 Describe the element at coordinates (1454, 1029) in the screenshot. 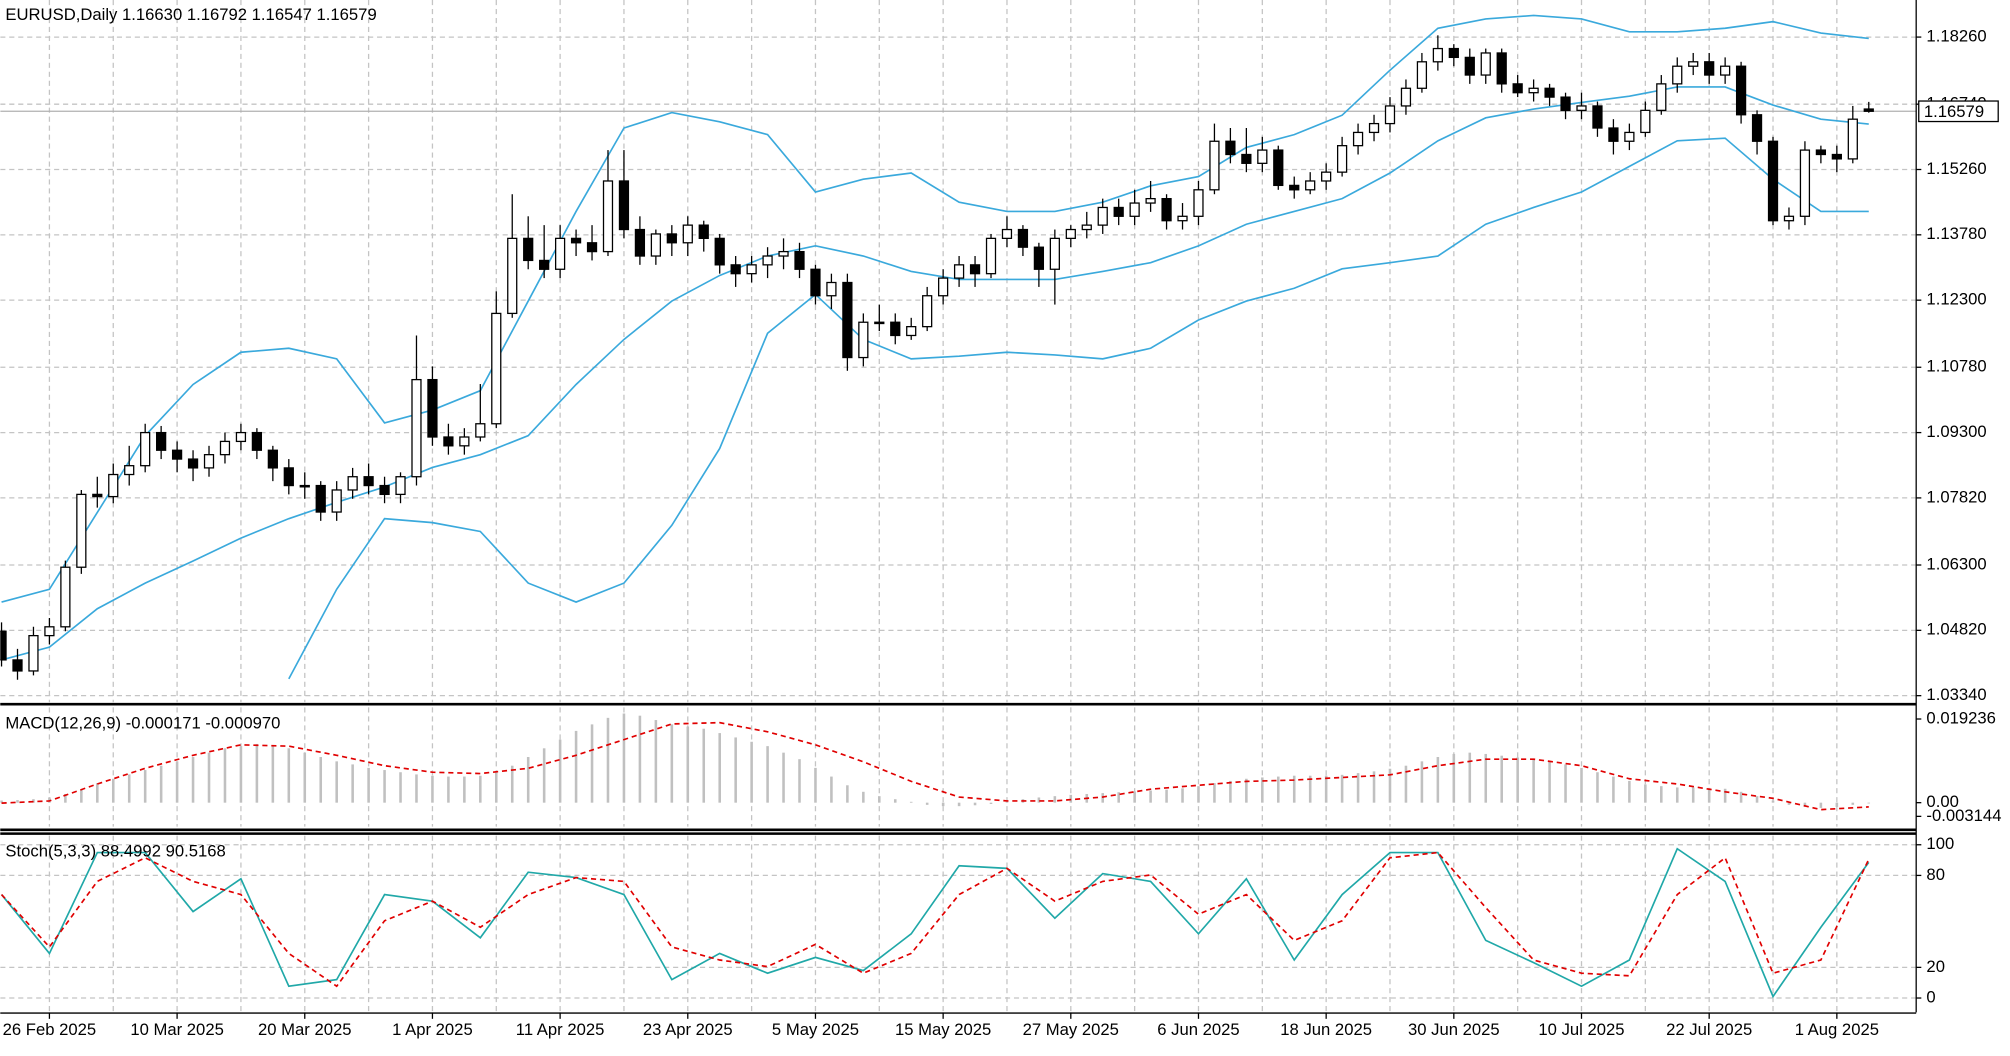

I see `x-tick-label: 30 Jun 2025` at that location.